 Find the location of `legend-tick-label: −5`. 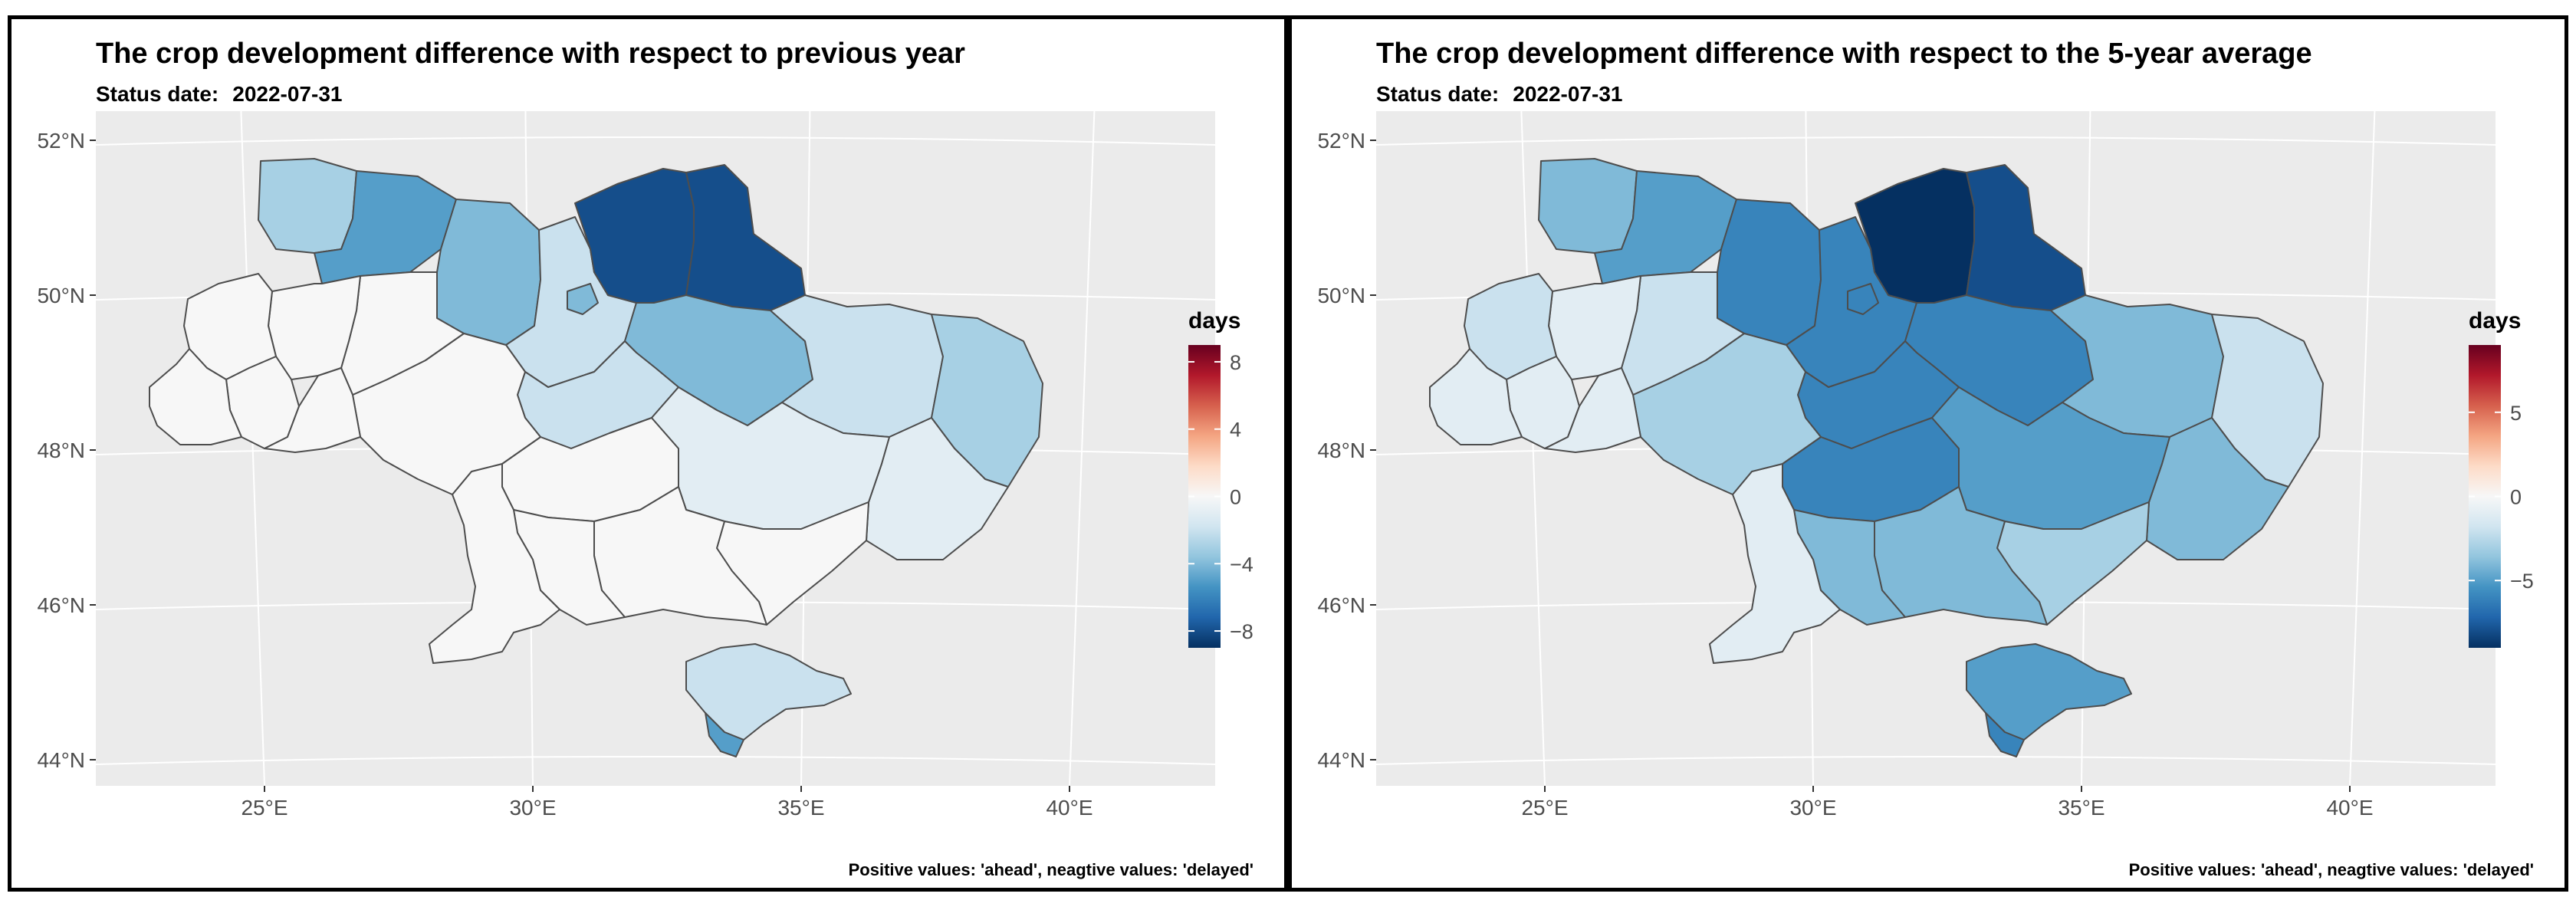

legend-tick-label: −5 is located at coordinates (2522, 581).